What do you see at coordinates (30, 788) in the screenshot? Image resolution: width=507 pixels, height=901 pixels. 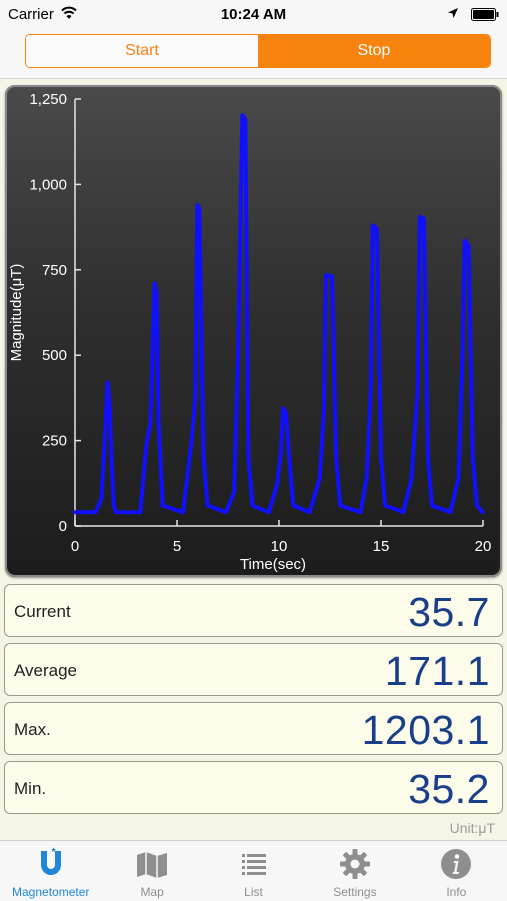 I see `min-label: Min.` at bounding box center [30, 788].